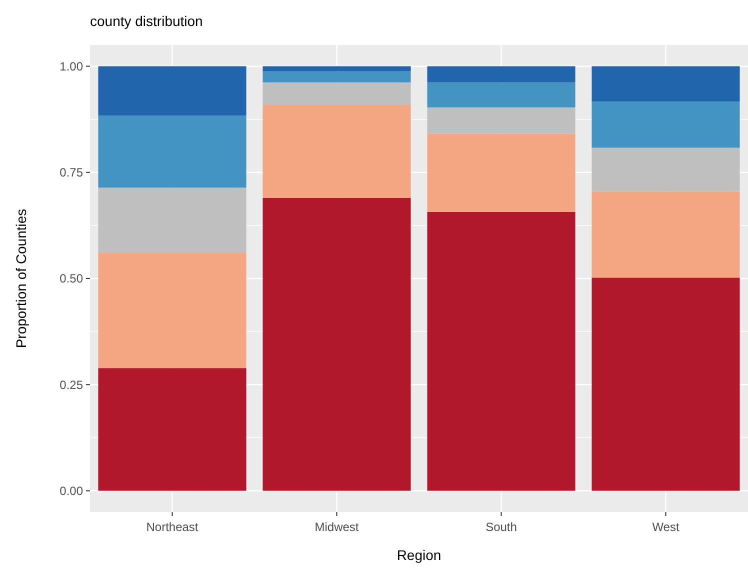 Image resolution: width=748 pixels, height=568 pixels. Describe the element at coordinates (666, 527) in the screenshot. I see `x-tick-label: West` at that location.